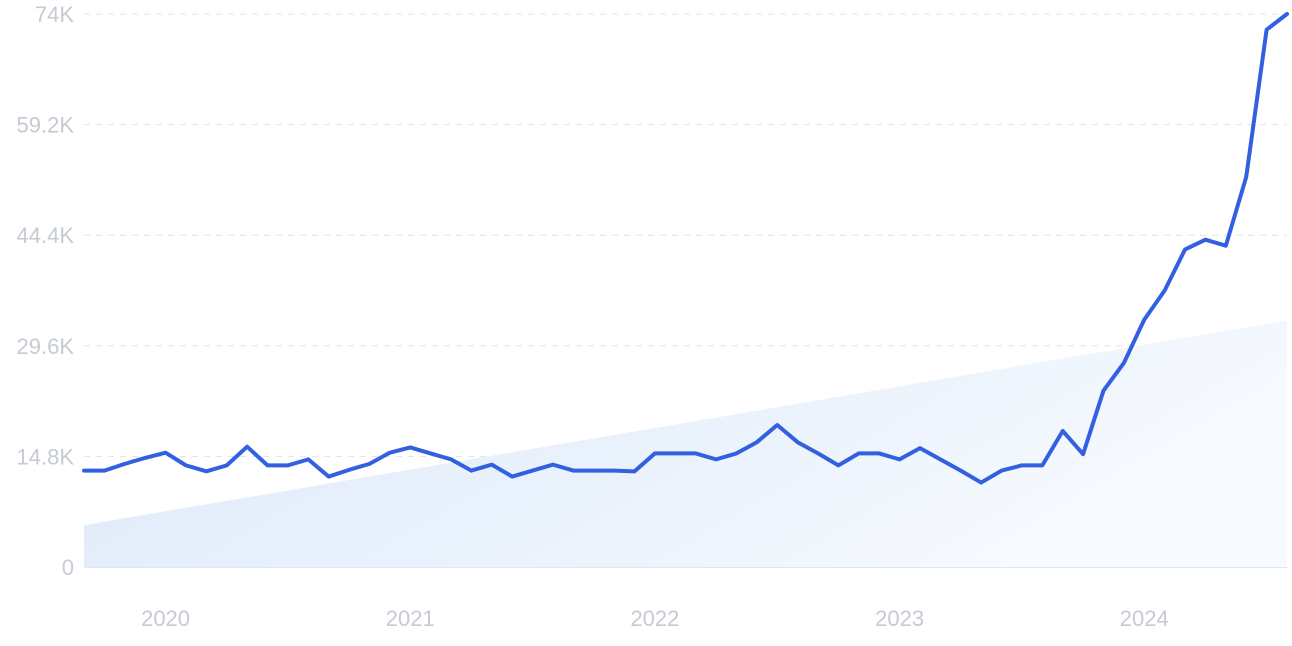 This screenshot has width=1292, height=646. What do you see at coordinates (68, 567) in the screenshot?
I see `y-tick-label: 0` at bounding box center [68, 567].